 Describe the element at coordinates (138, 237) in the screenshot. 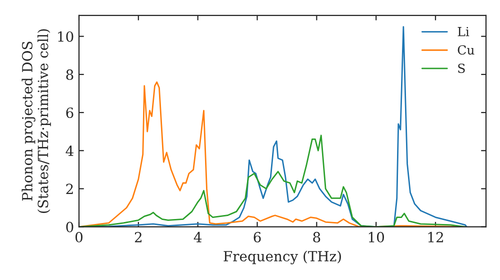

I see `x-tick-label: 2` at that location.